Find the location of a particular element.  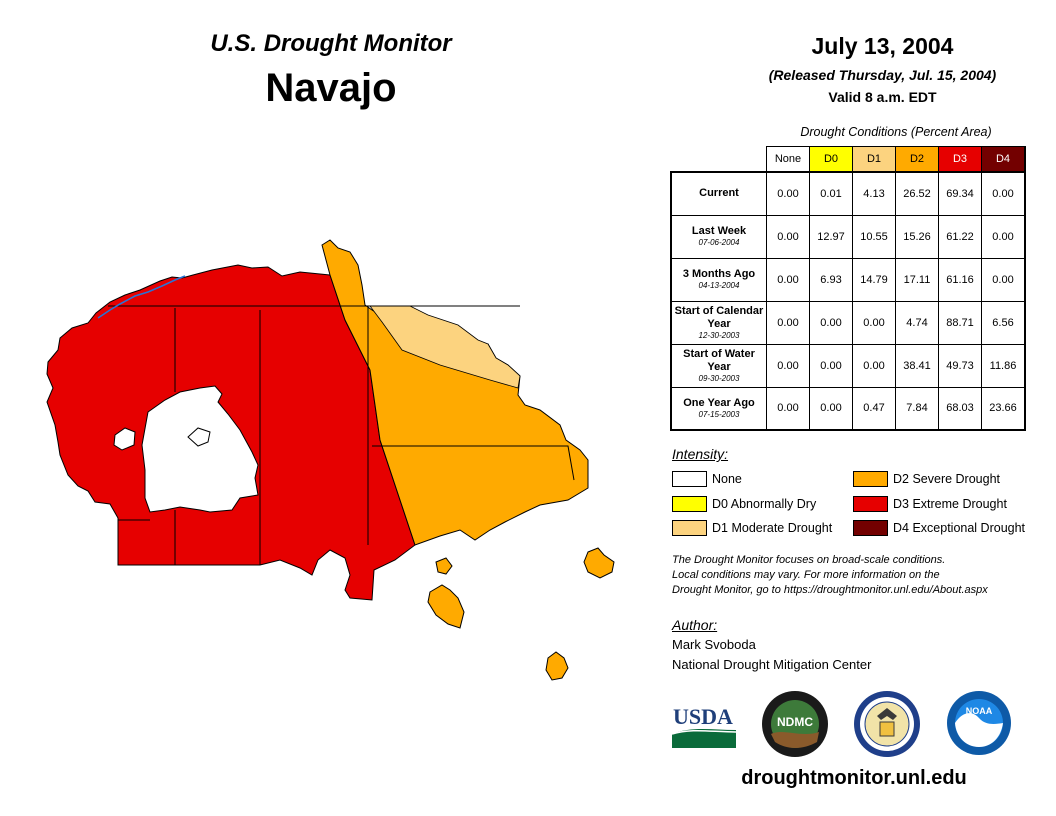

row-label: One Year Ago is located at coordinates (719, 402).